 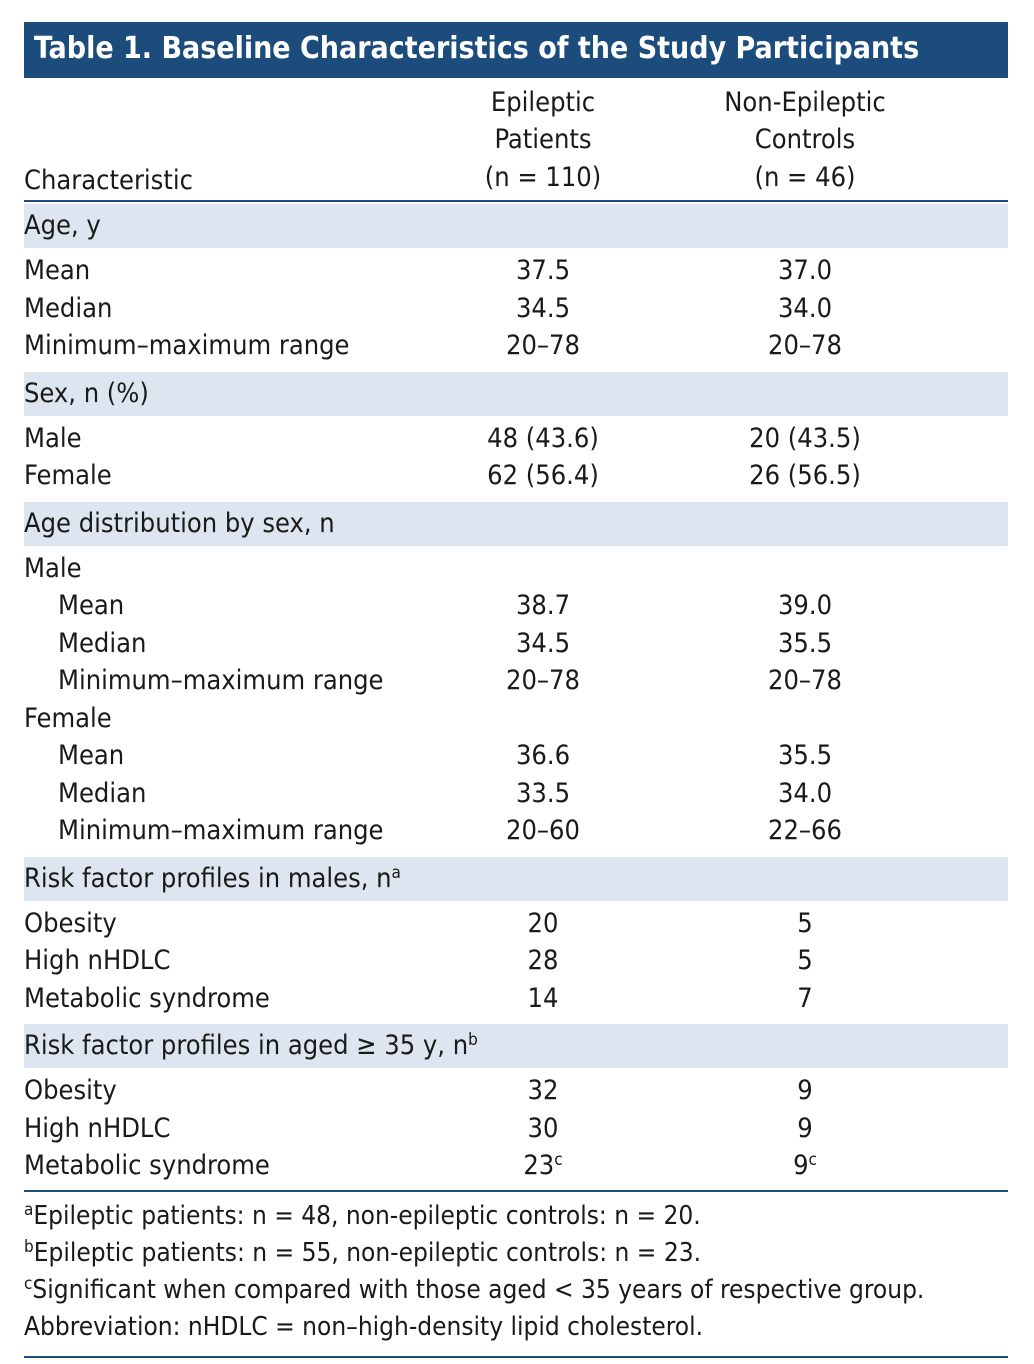 I want to click on cell-text: 20–60, so click(x=543, y=830).